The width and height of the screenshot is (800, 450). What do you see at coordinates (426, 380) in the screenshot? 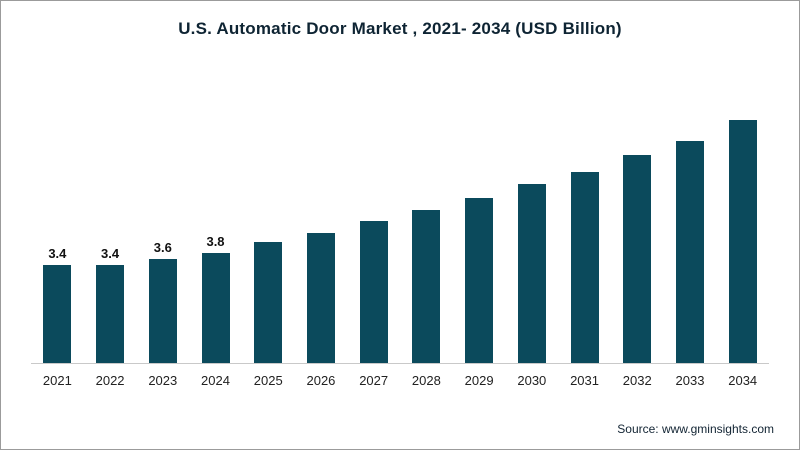
I see `x-tick-label: 2028` at bounding box center [426, 380].